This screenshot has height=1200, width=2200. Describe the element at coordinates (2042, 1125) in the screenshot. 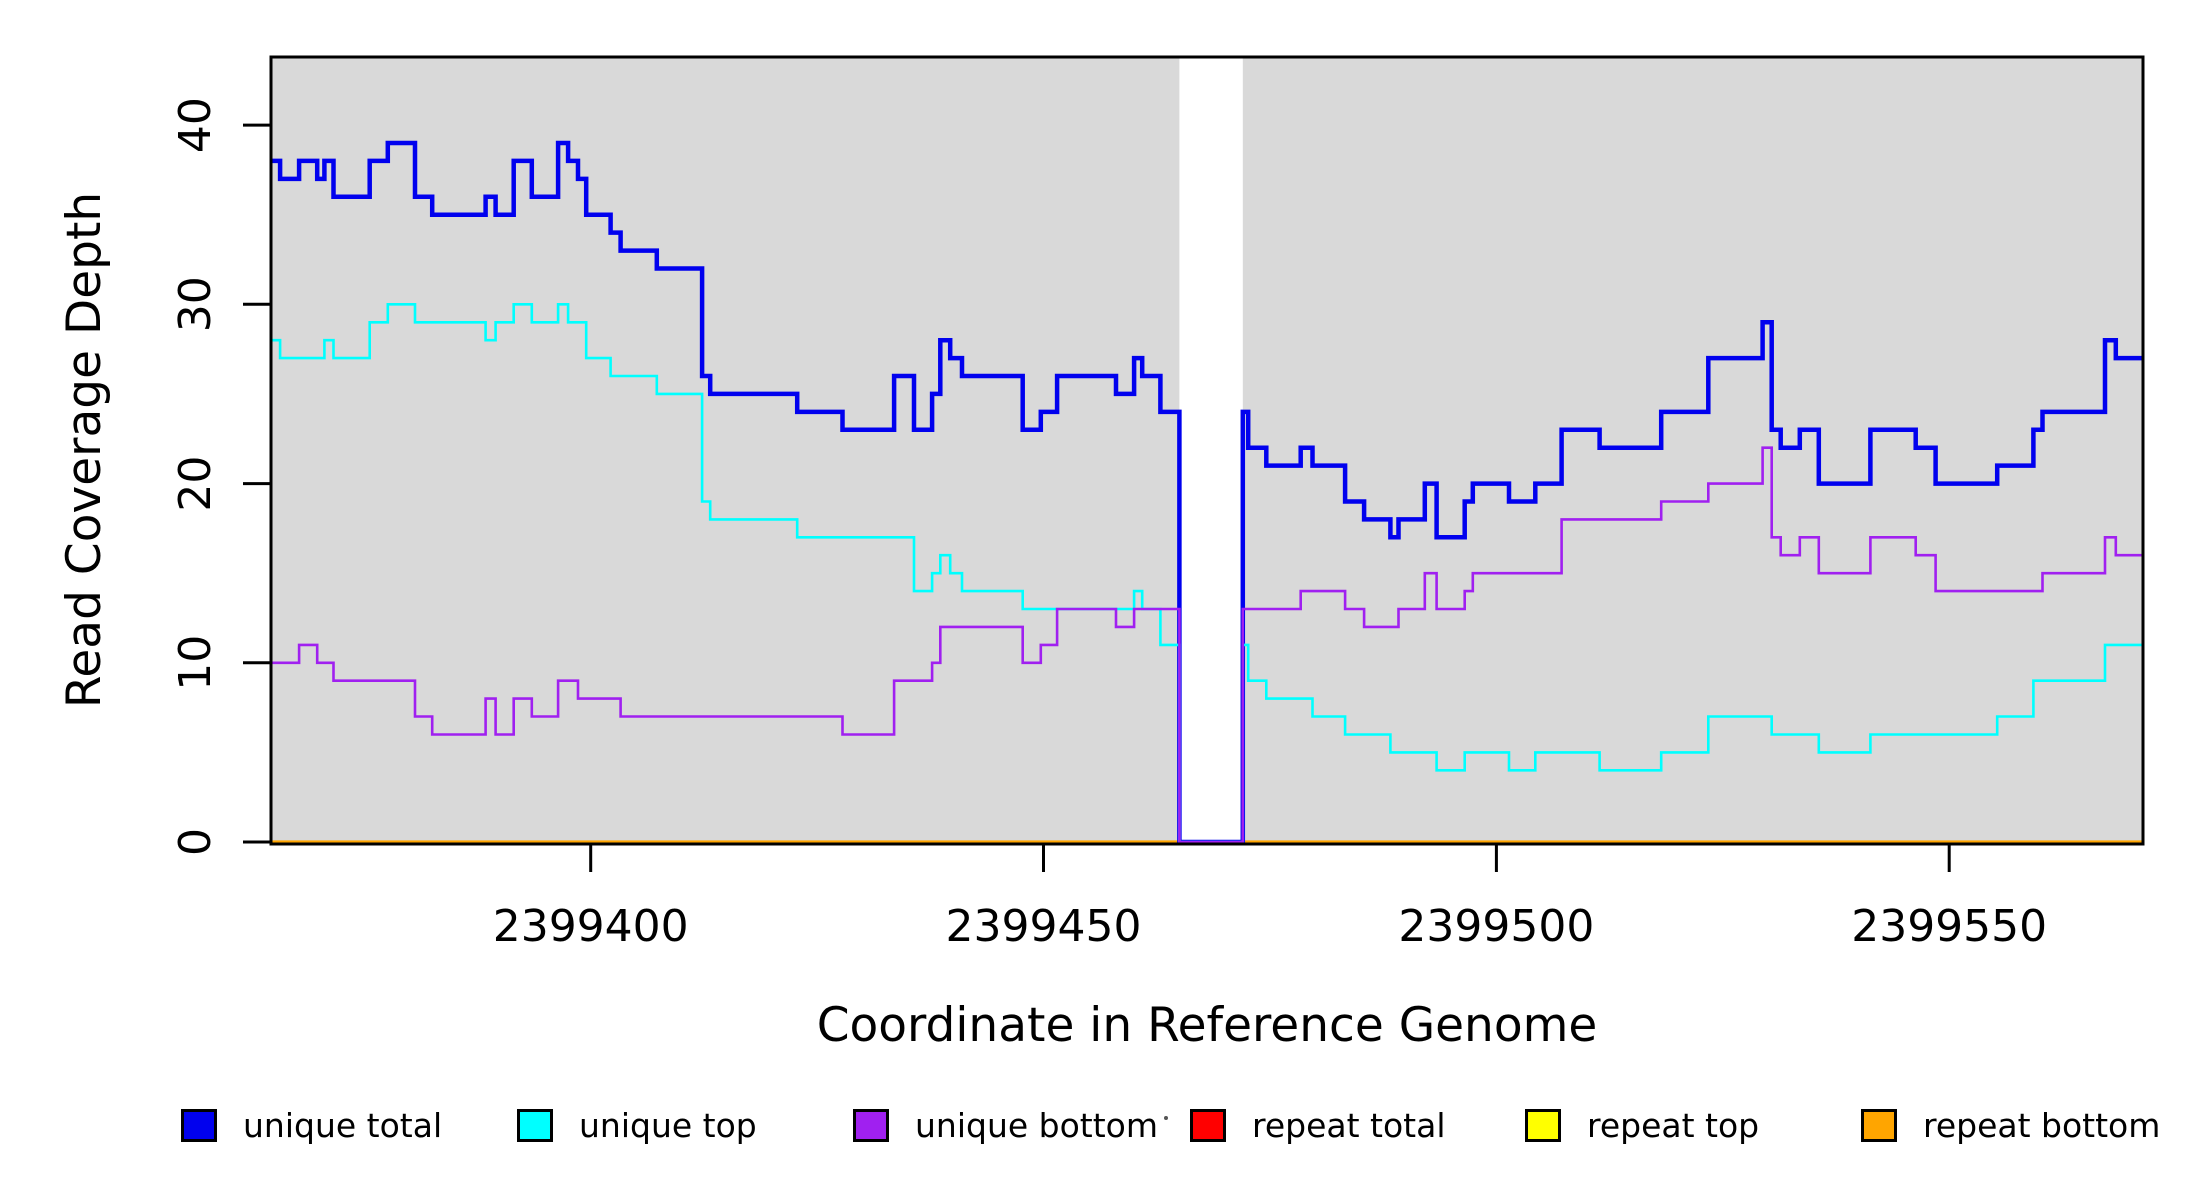

I see `legend-label: repeat bottom` at that location.